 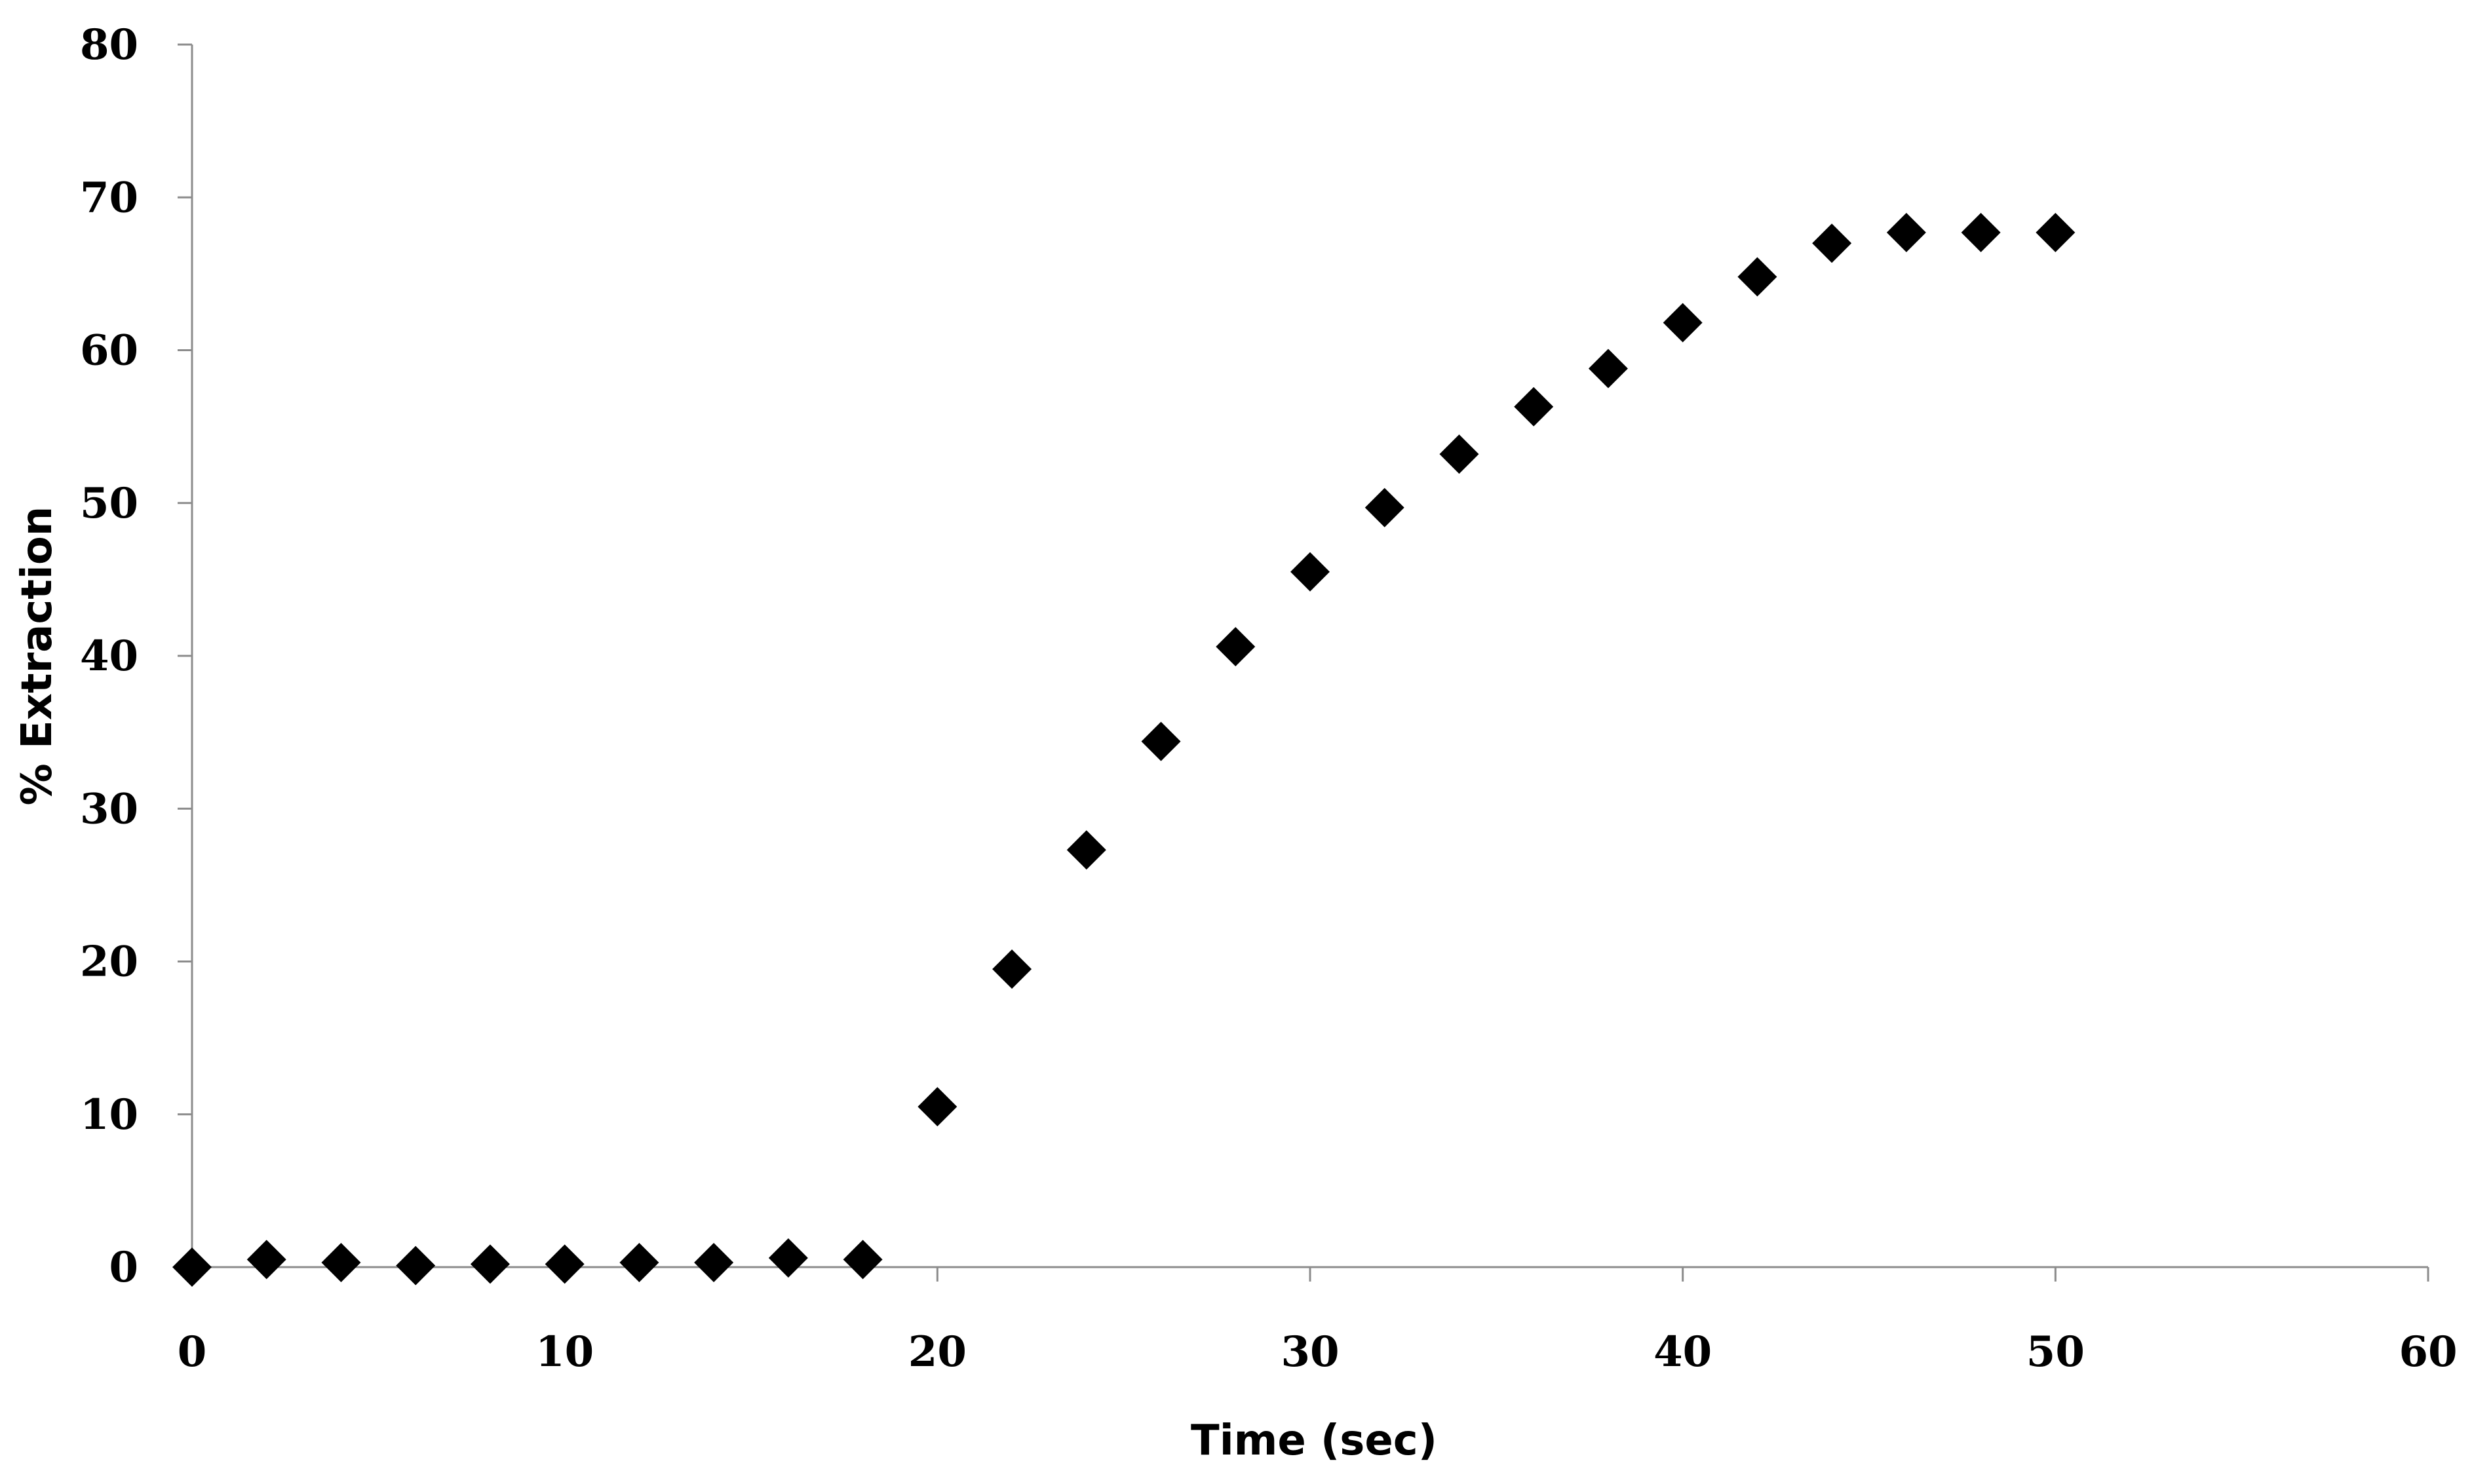 What do you see at coordinates (2055, 1352) in the screenshot?
I see `x-tick-label: 50` at bounding box center [2055, 1352].